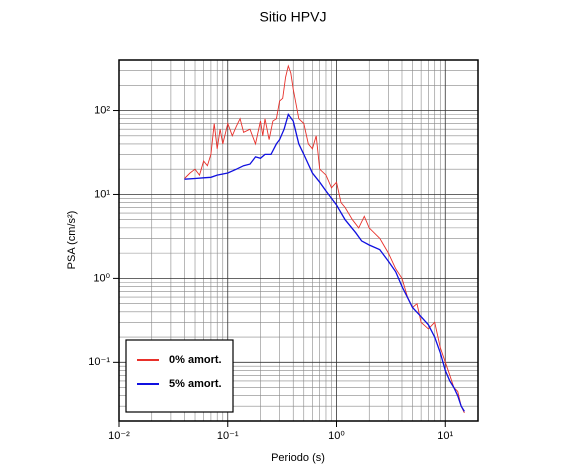  Describe the element at coordinates (119, 436) in the screenshot. I see `x-tick-label: 10⁻²` at that location.